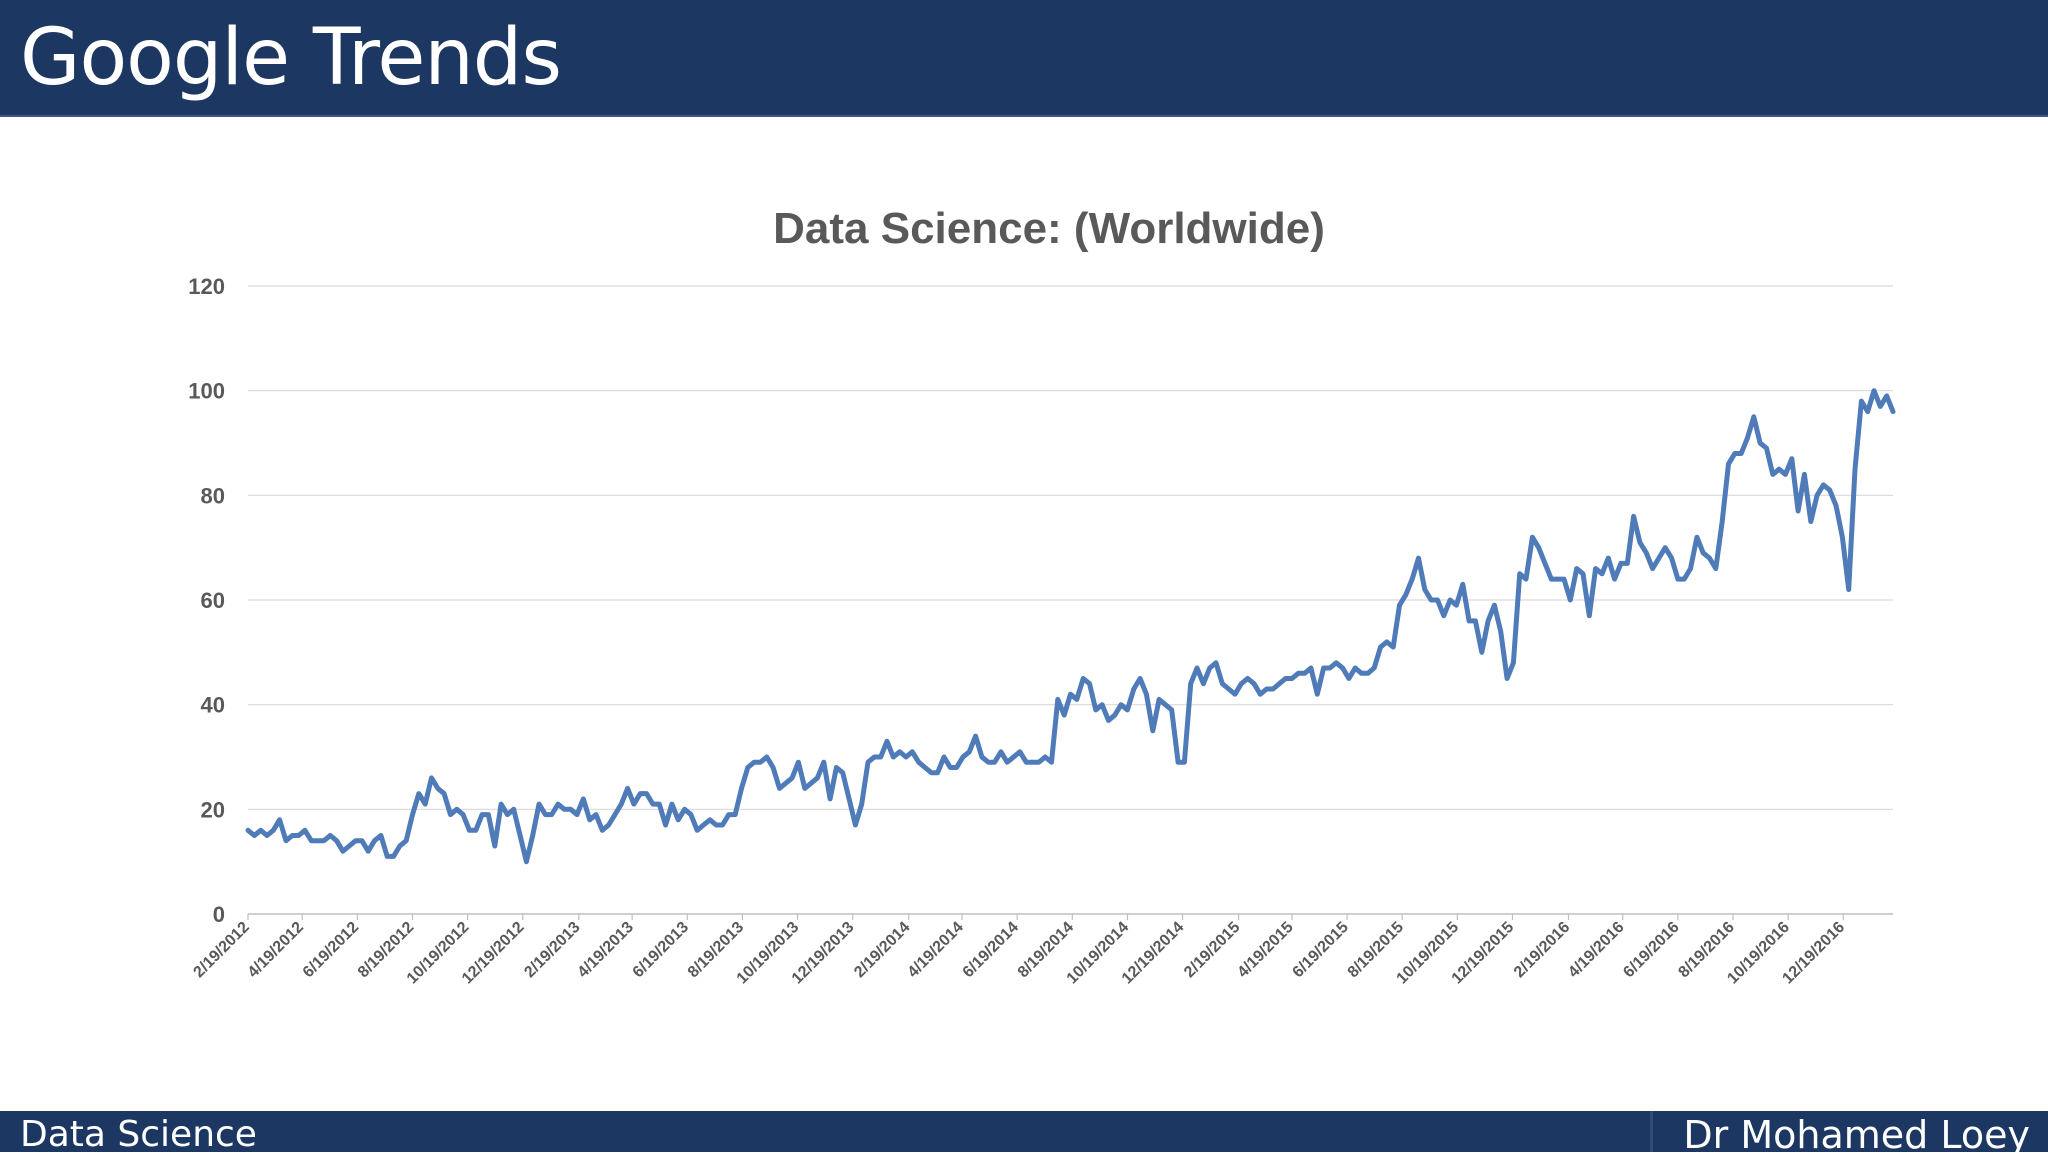 Image resolution: width=2048 pixels, height=1159 pixels. What do you see at coordinates (1651, 950) in the screenshot?
I see `x-tick-label: 6/19/2016` at bounding box center [1651, 950].